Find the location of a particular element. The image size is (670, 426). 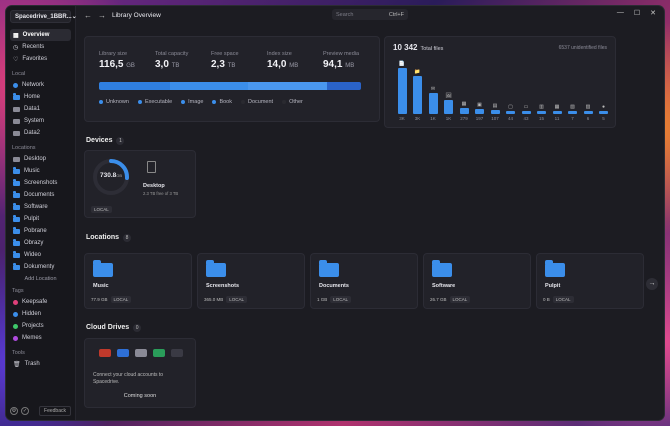

sidebar-item-location: Documents is located at coordinates (40, 195).